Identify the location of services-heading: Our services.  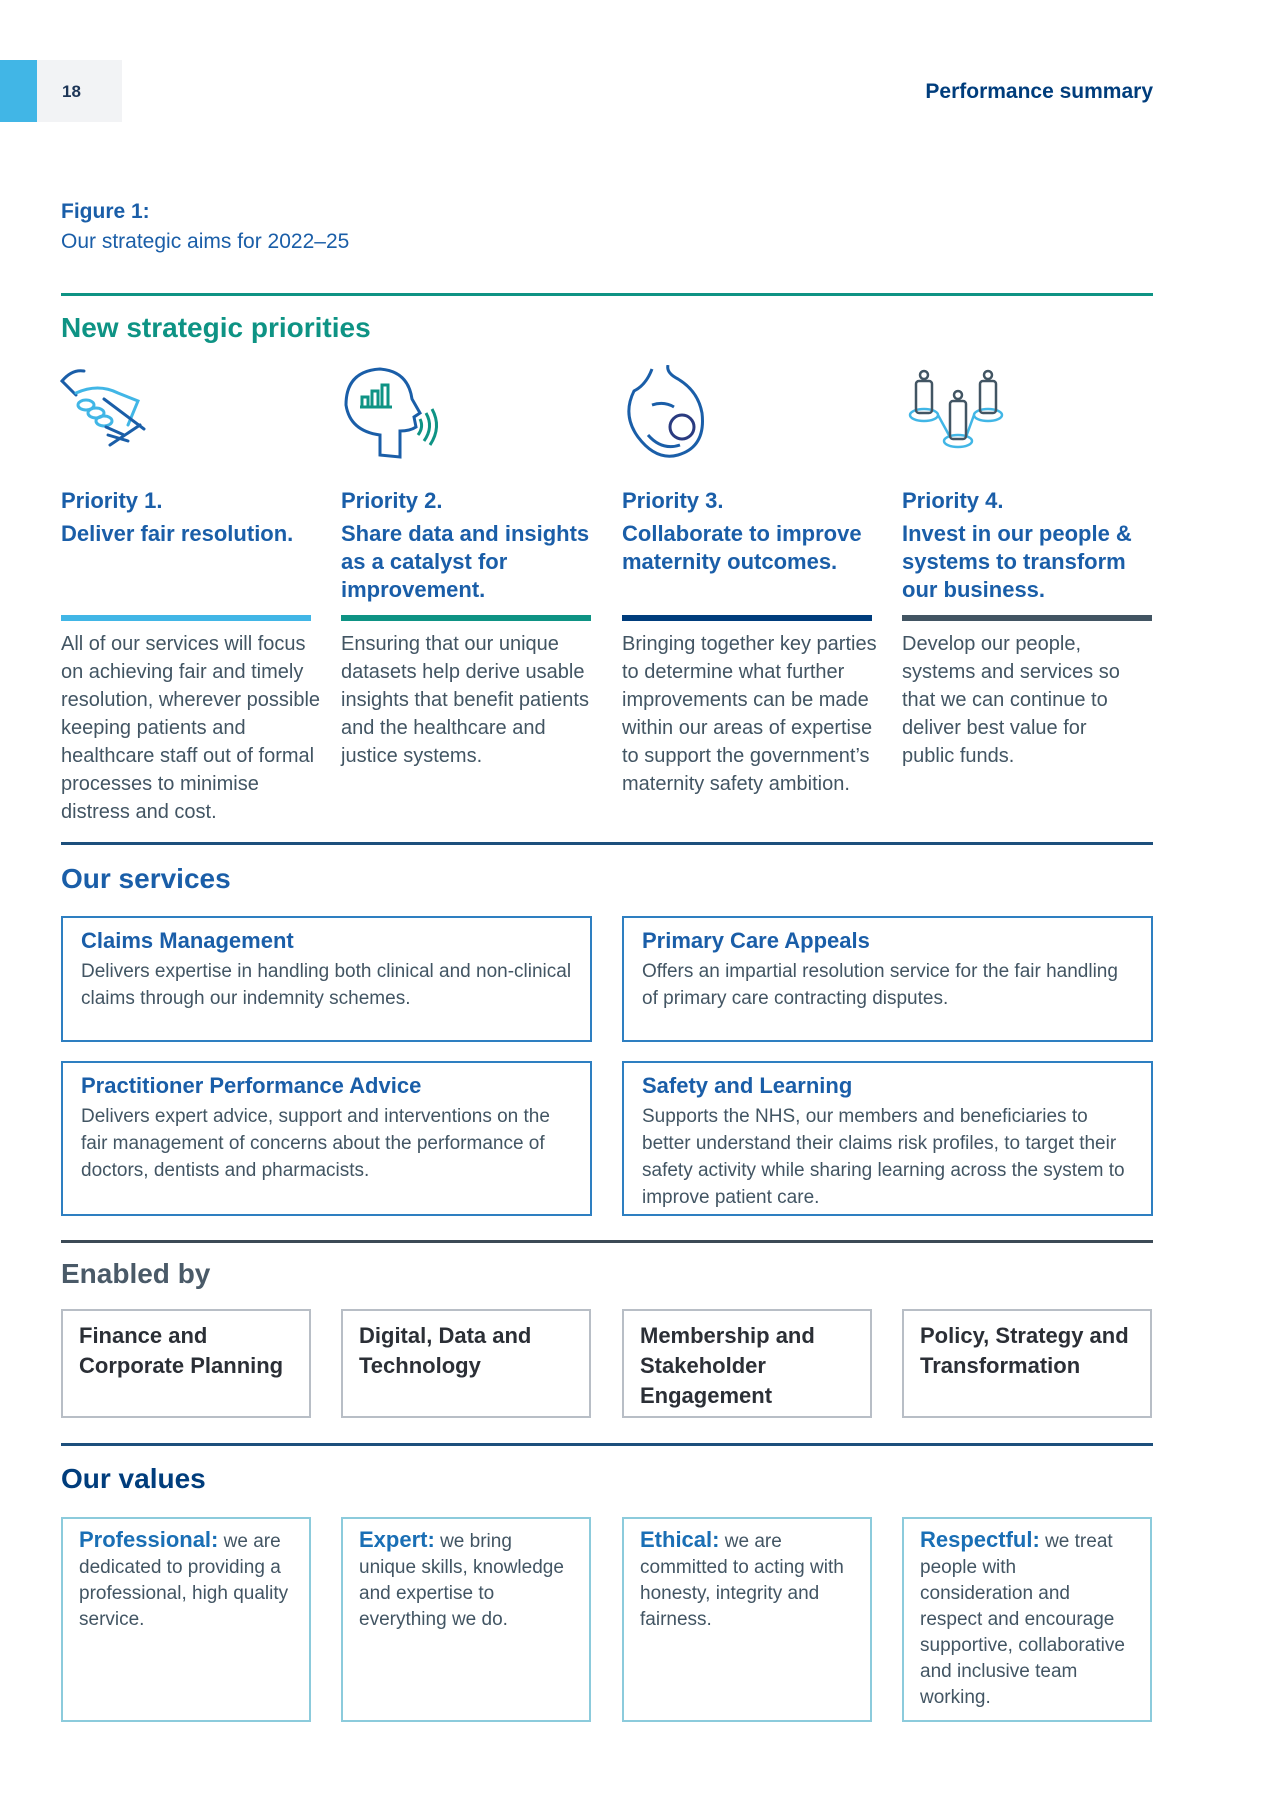
(146, 878).